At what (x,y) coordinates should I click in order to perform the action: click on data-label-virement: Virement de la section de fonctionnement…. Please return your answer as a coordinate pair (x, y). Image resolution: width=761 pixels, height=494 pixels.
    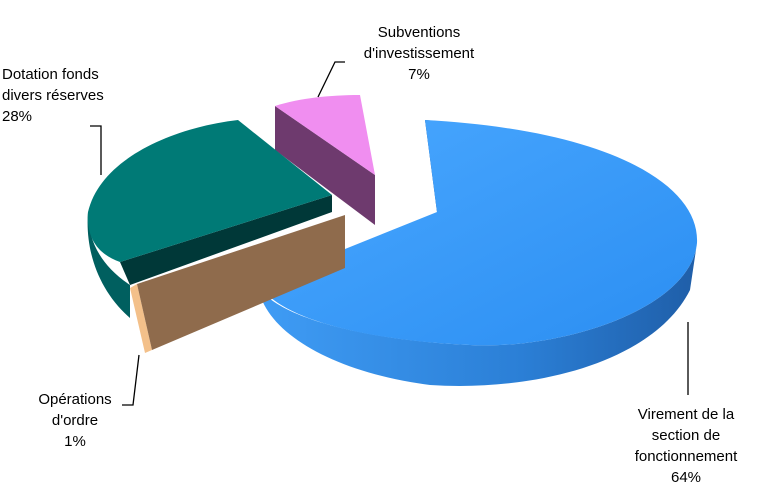
    Looking at the image, I should click on (686, 446).